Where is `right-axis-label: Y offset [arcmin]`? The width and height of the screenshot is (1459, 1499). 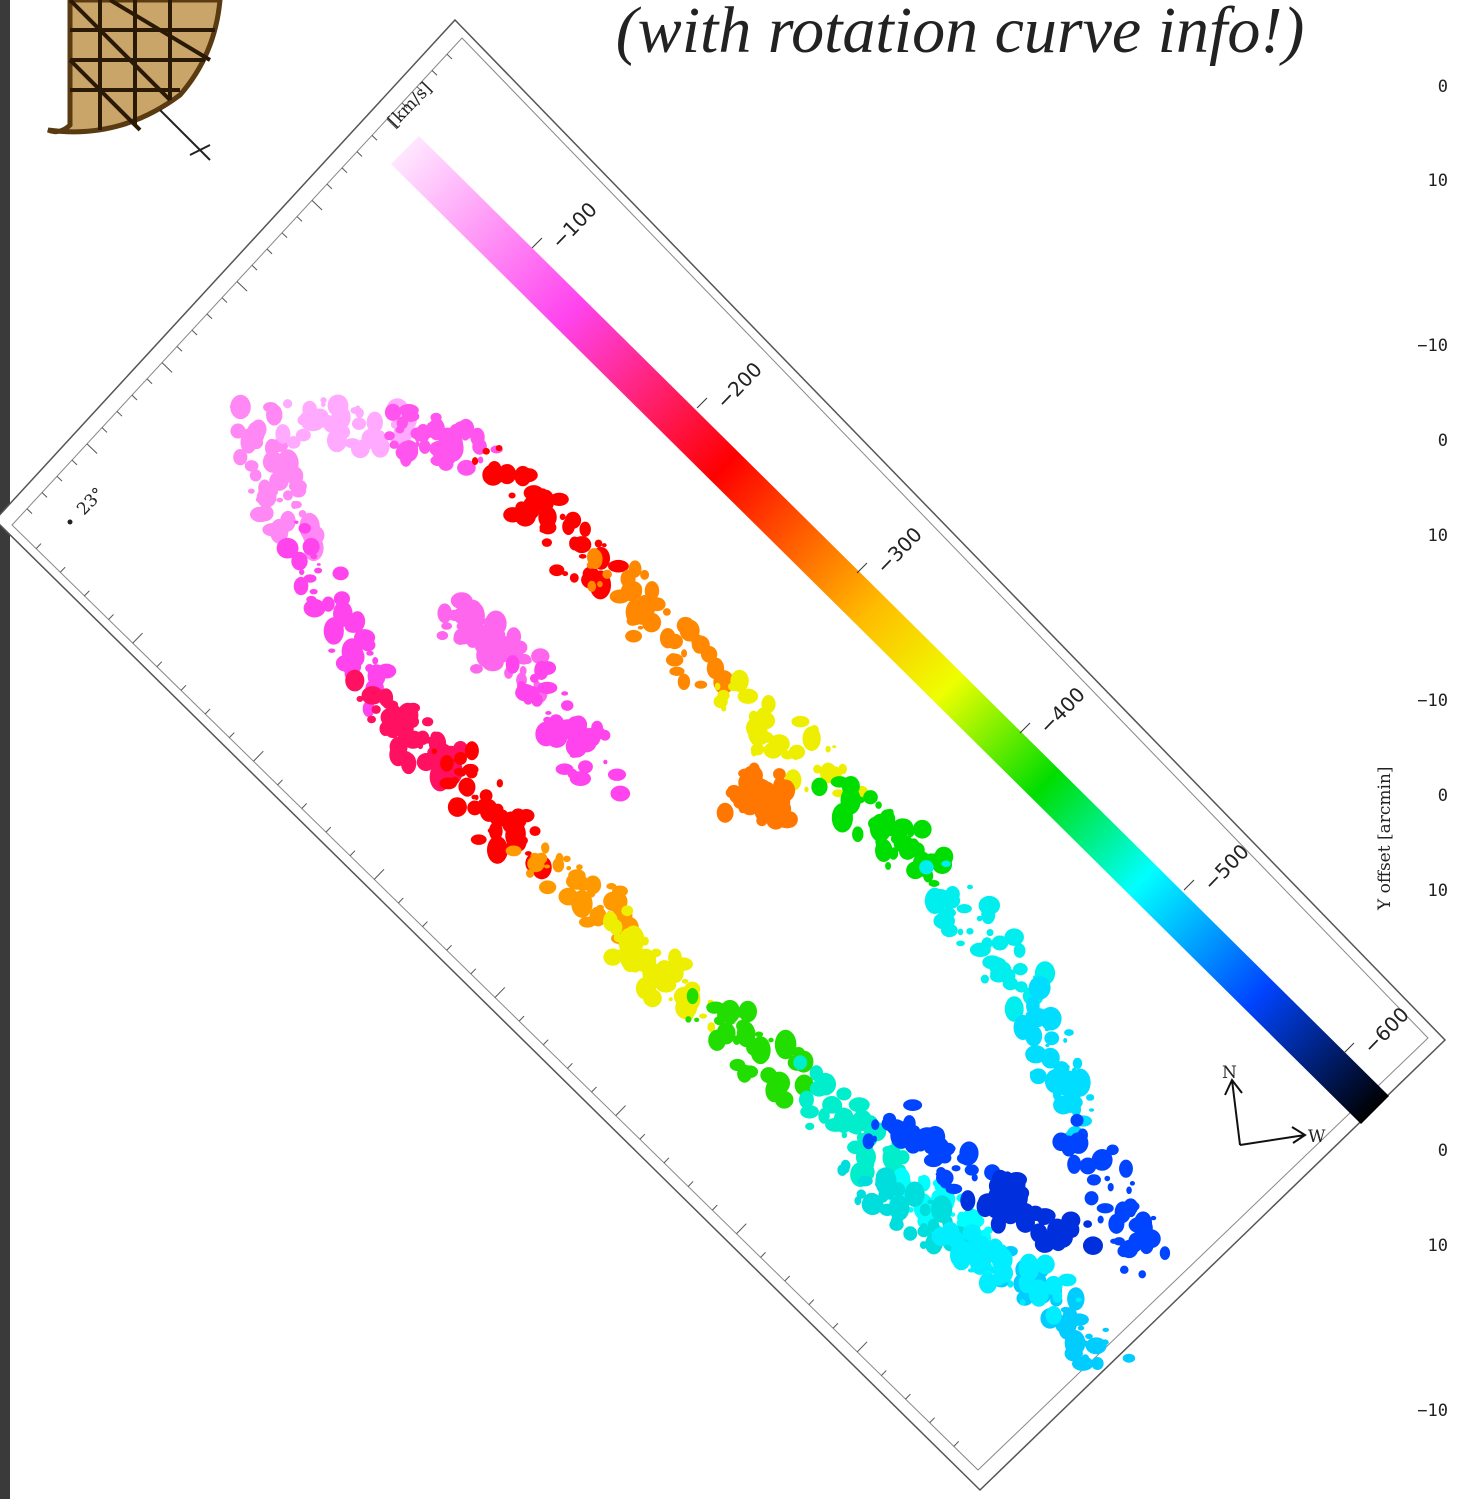 right-axis-label: Y offset [arcmin] is located at coordinates (1385, 838).